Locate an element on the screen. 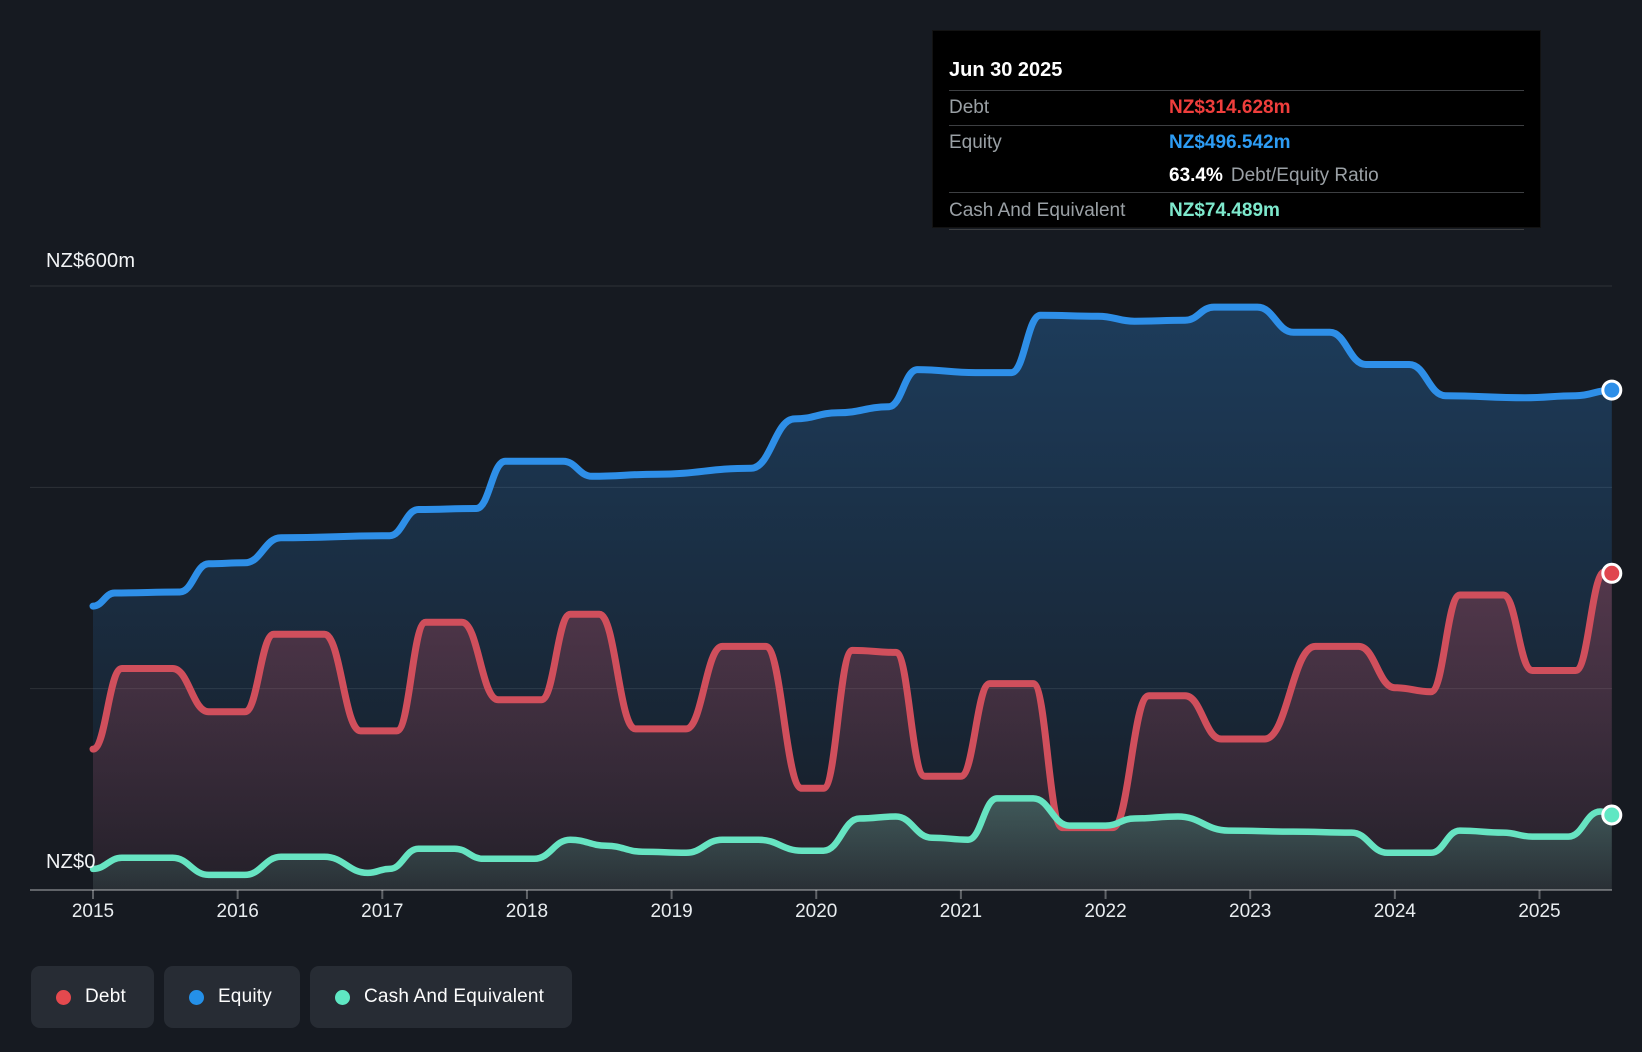  x-axis-label-2018: 2018 is located at coordinates (527, 911).